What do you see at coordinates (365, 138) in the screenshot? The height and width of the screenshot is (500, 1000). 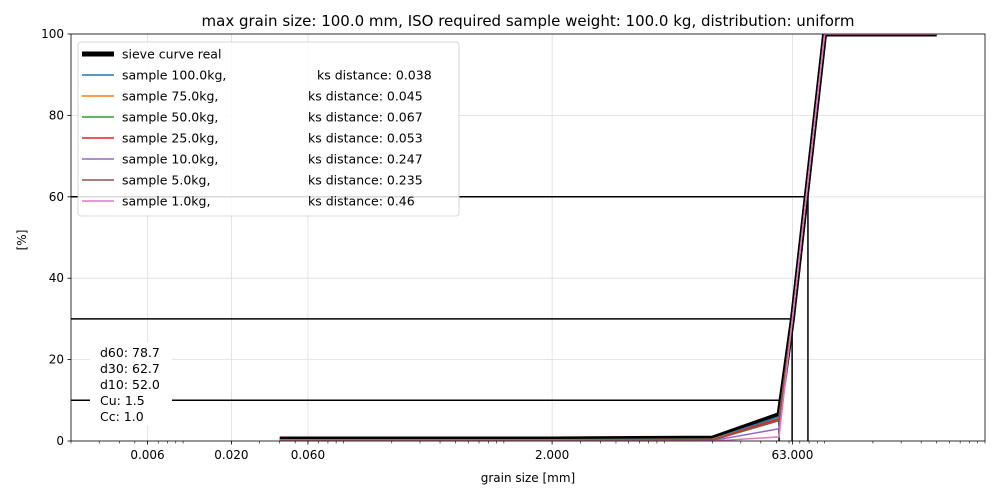 I see `legend-ks-distance: ks distance: 0.053` at bounding box center [365, 138].